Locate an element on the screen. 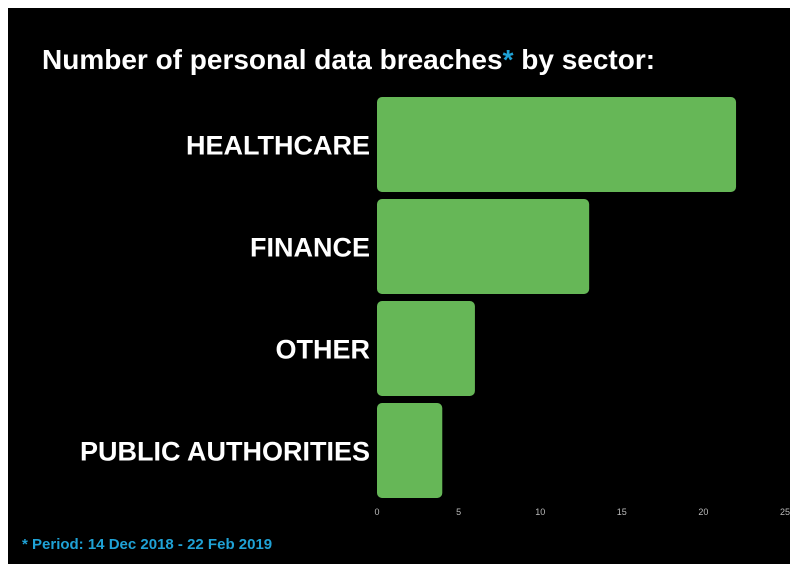 Image resolution: width=798 pixels, height=572 pixels. x-tick-label: 20 is located at coordinates (703, 512).